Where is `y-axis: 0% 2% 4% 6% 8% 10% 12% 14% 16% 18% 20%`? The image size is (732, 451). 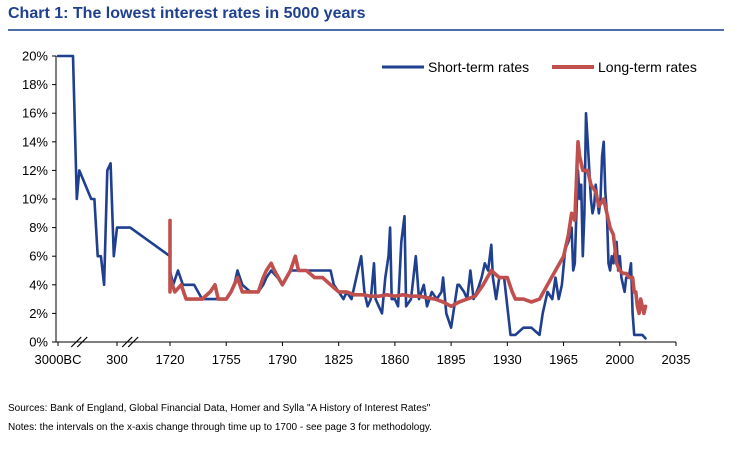 y-axis: 0% 2% 4% 6% 8% 10% 12% 14% 16% 18% 20% is located at coordinates (39, 199).